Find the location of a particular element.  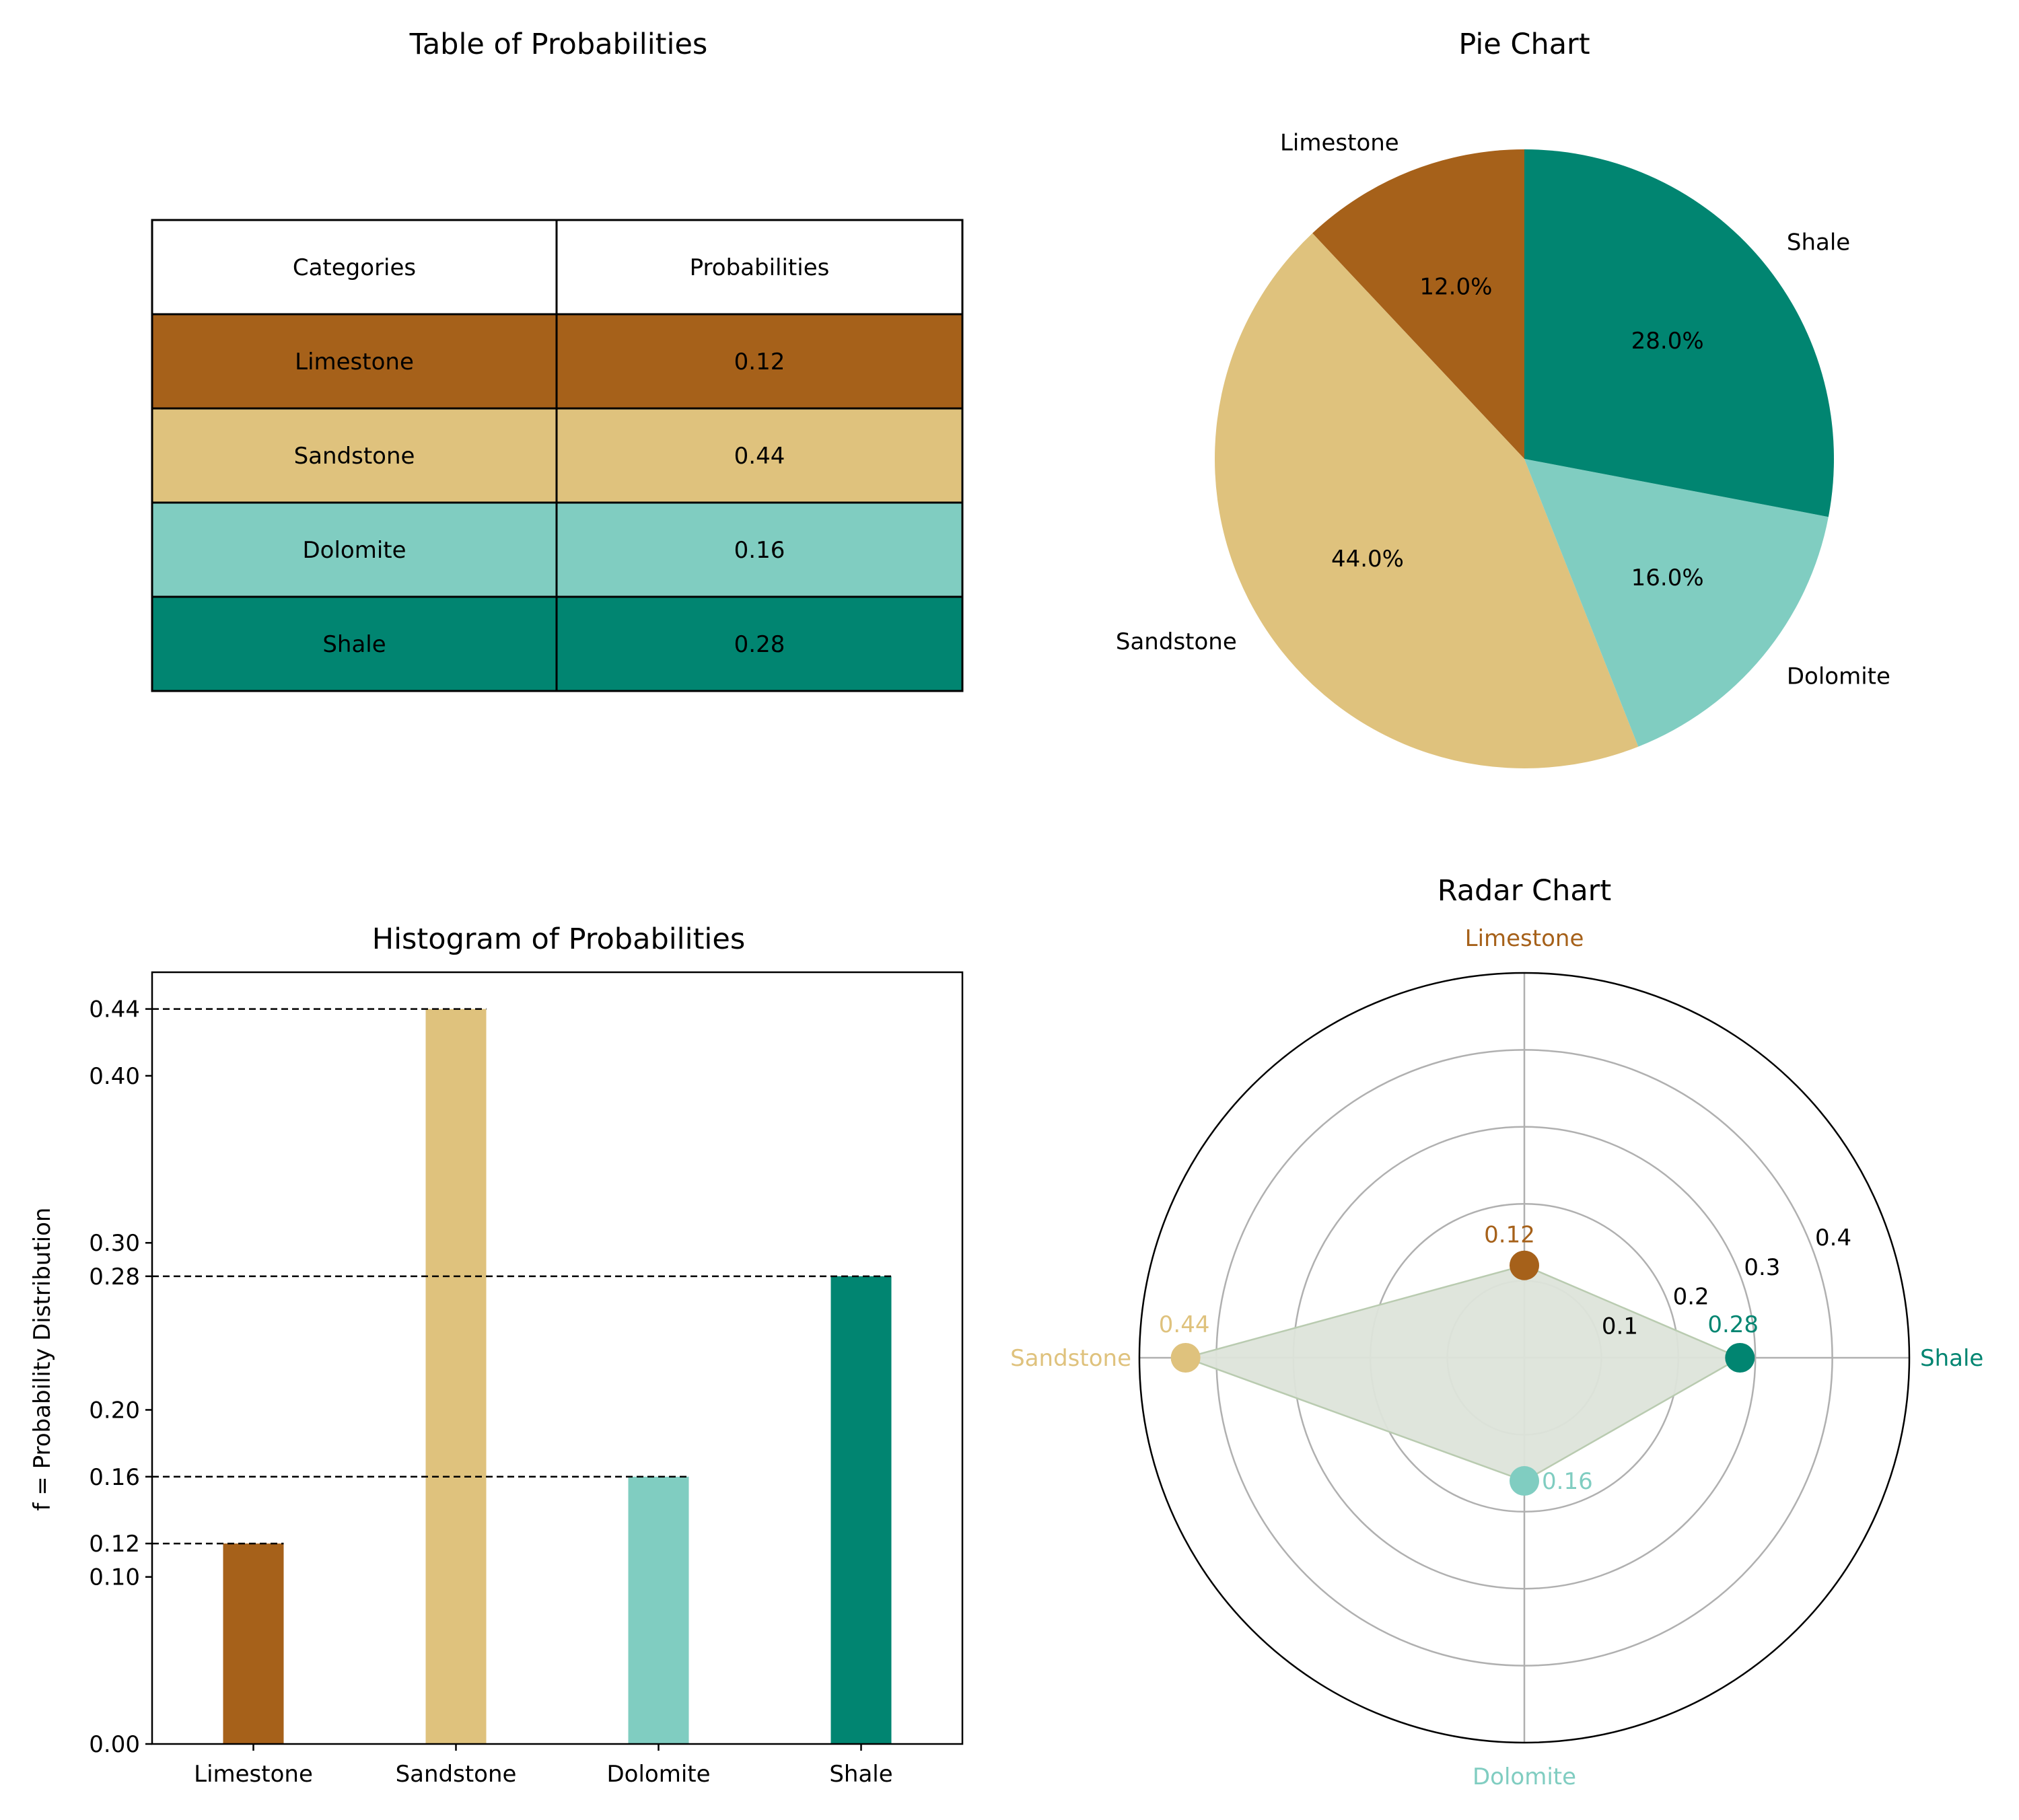

table-cell-category: Sandstone is located at coordinates (354, 456).